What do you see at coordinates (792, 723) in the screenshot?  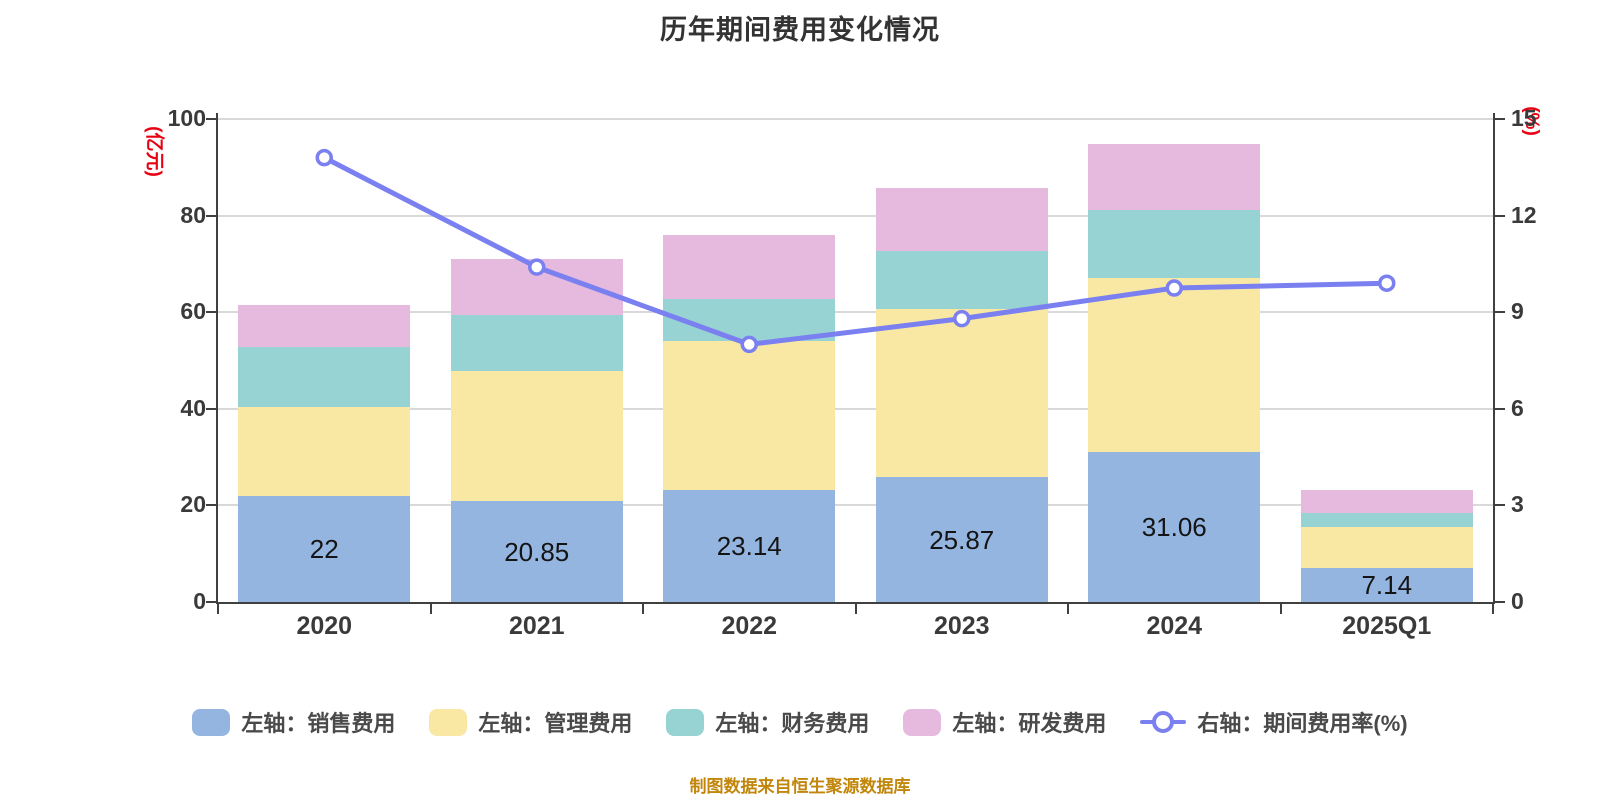 I see `legend-label: 左轴：财务费用` at bounding box center [792, 723].